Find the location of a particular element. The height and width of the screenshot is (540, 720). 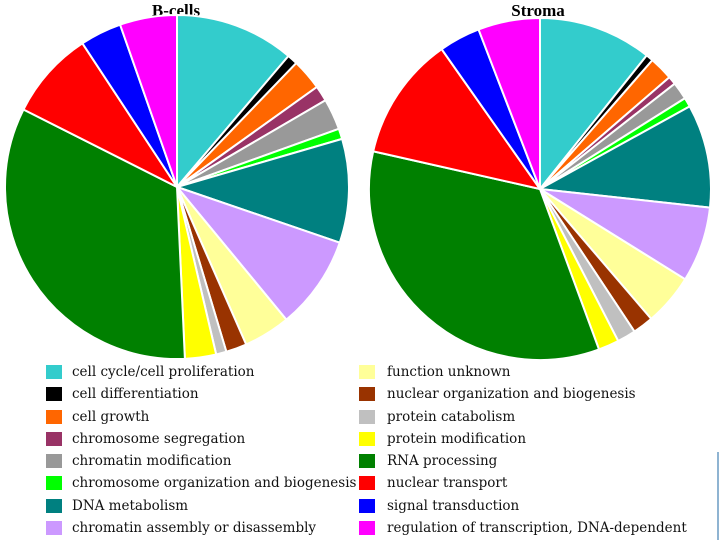

pie-slice-b-cells-regulation-of-transcription-dna-dependent is located at coordinates (148, 101).